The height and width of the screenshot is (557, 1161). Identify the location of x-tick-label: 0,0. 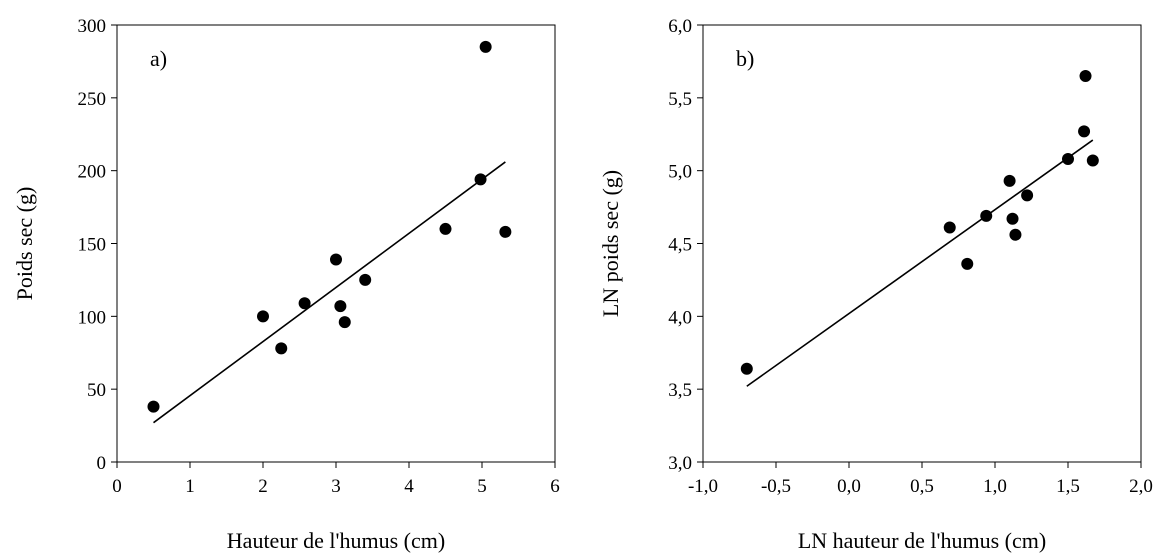
(849, 486).